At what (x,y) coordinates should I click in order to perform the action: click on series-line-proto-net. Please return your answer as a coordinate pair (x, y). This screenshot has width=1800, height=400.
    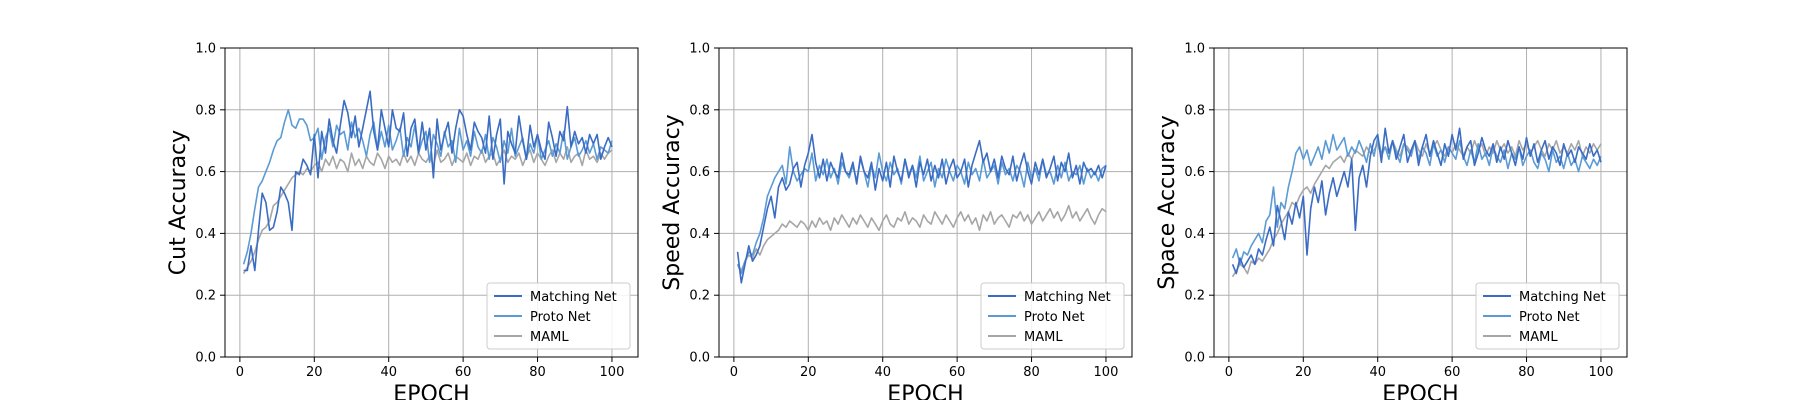
    Looking at the image, I should click on (427, 187).